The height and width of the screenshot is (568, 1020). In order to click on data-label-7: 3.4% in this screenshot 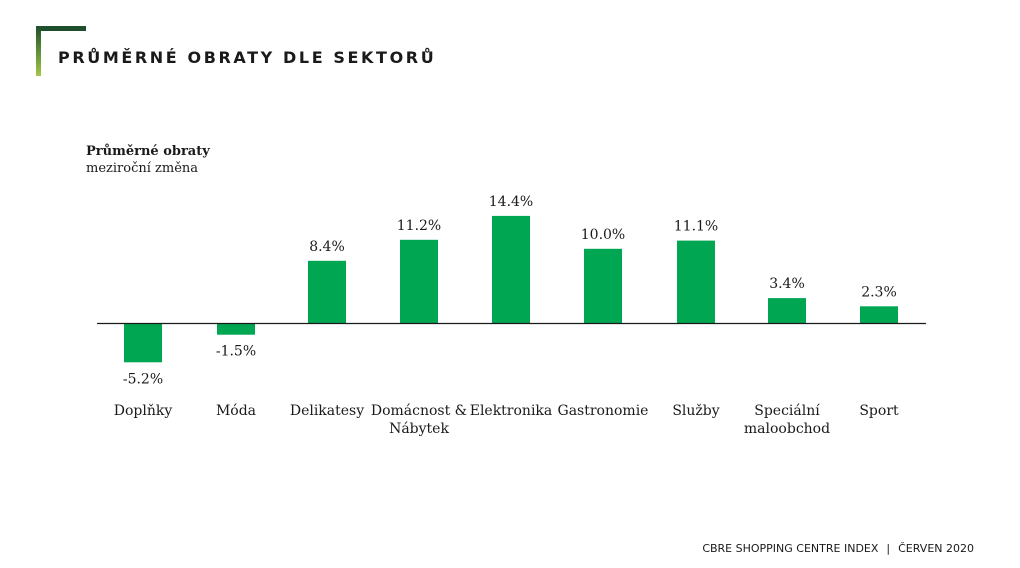, I will do `click(787, 284)`.